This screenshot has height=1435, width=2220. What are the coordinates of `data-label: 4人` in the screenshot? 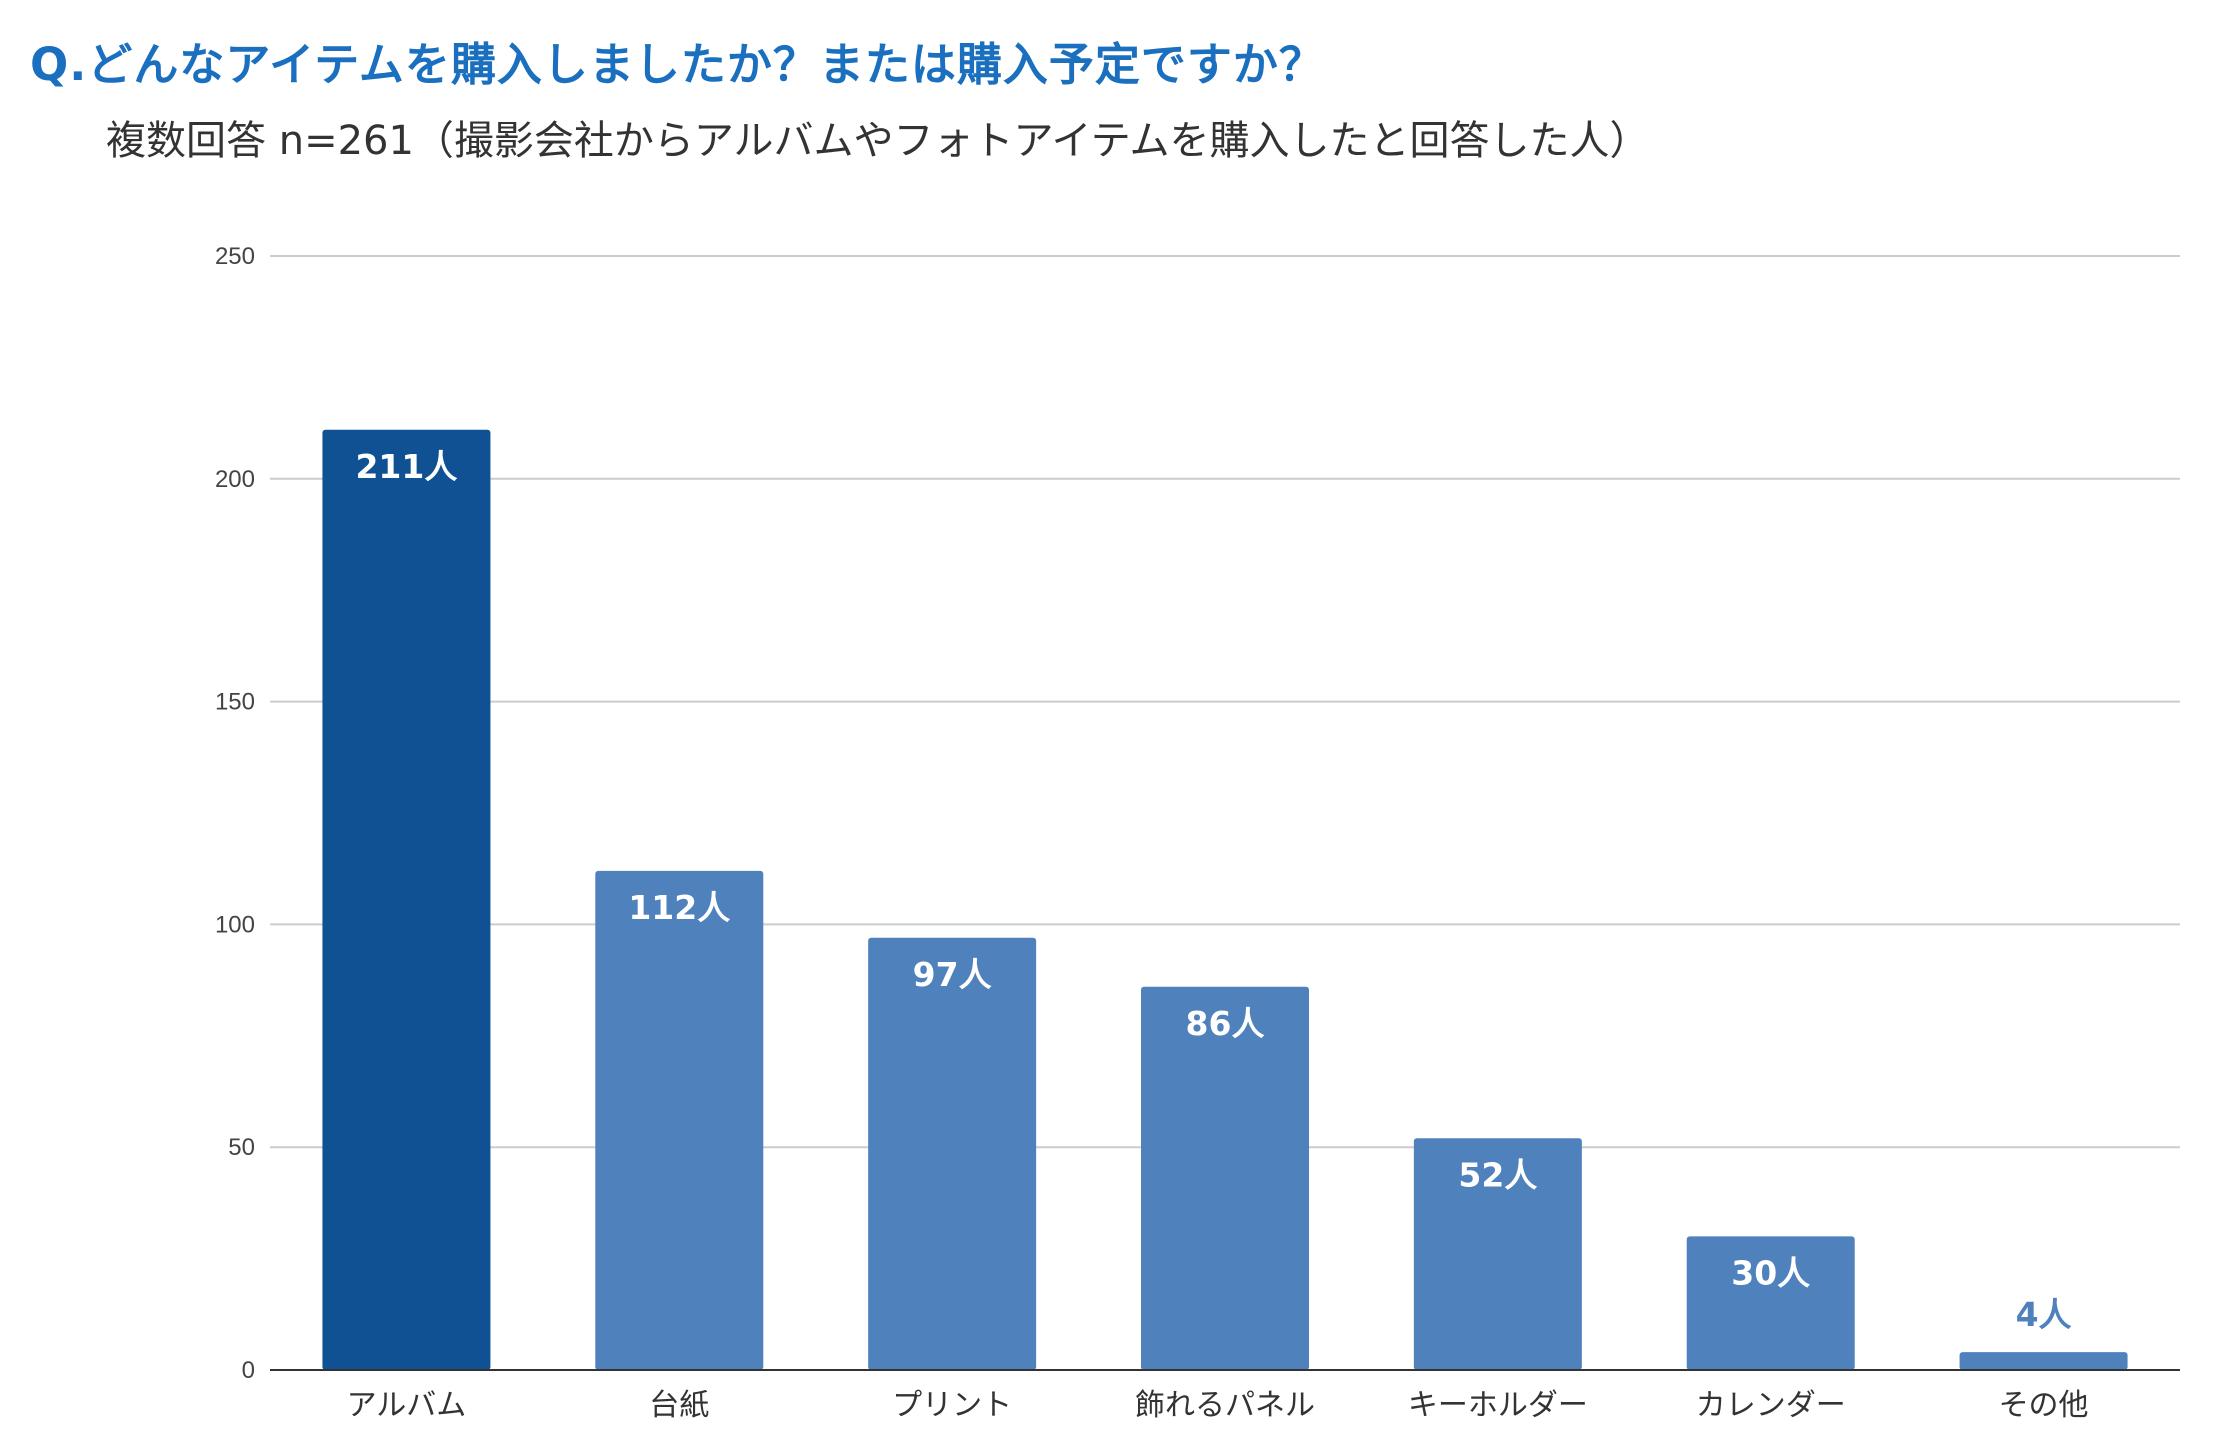 It's located at (2044, 1314).